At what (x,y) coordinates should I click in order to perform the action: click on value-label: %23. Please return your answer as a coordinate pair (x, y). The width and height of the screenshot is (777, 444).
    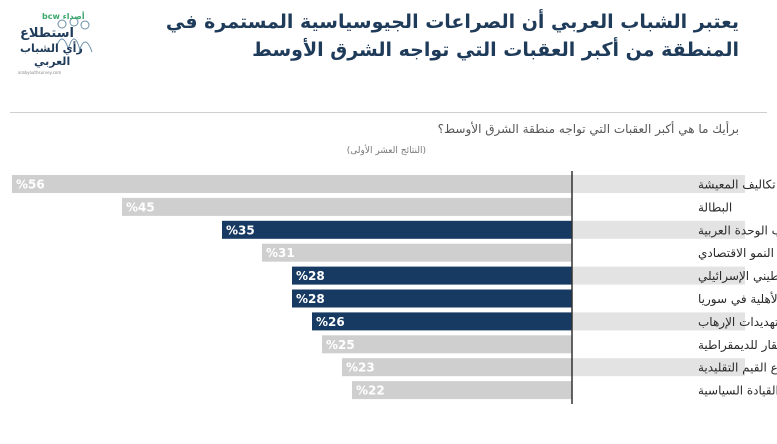
    Looking at the image, I should click on (360, 368).